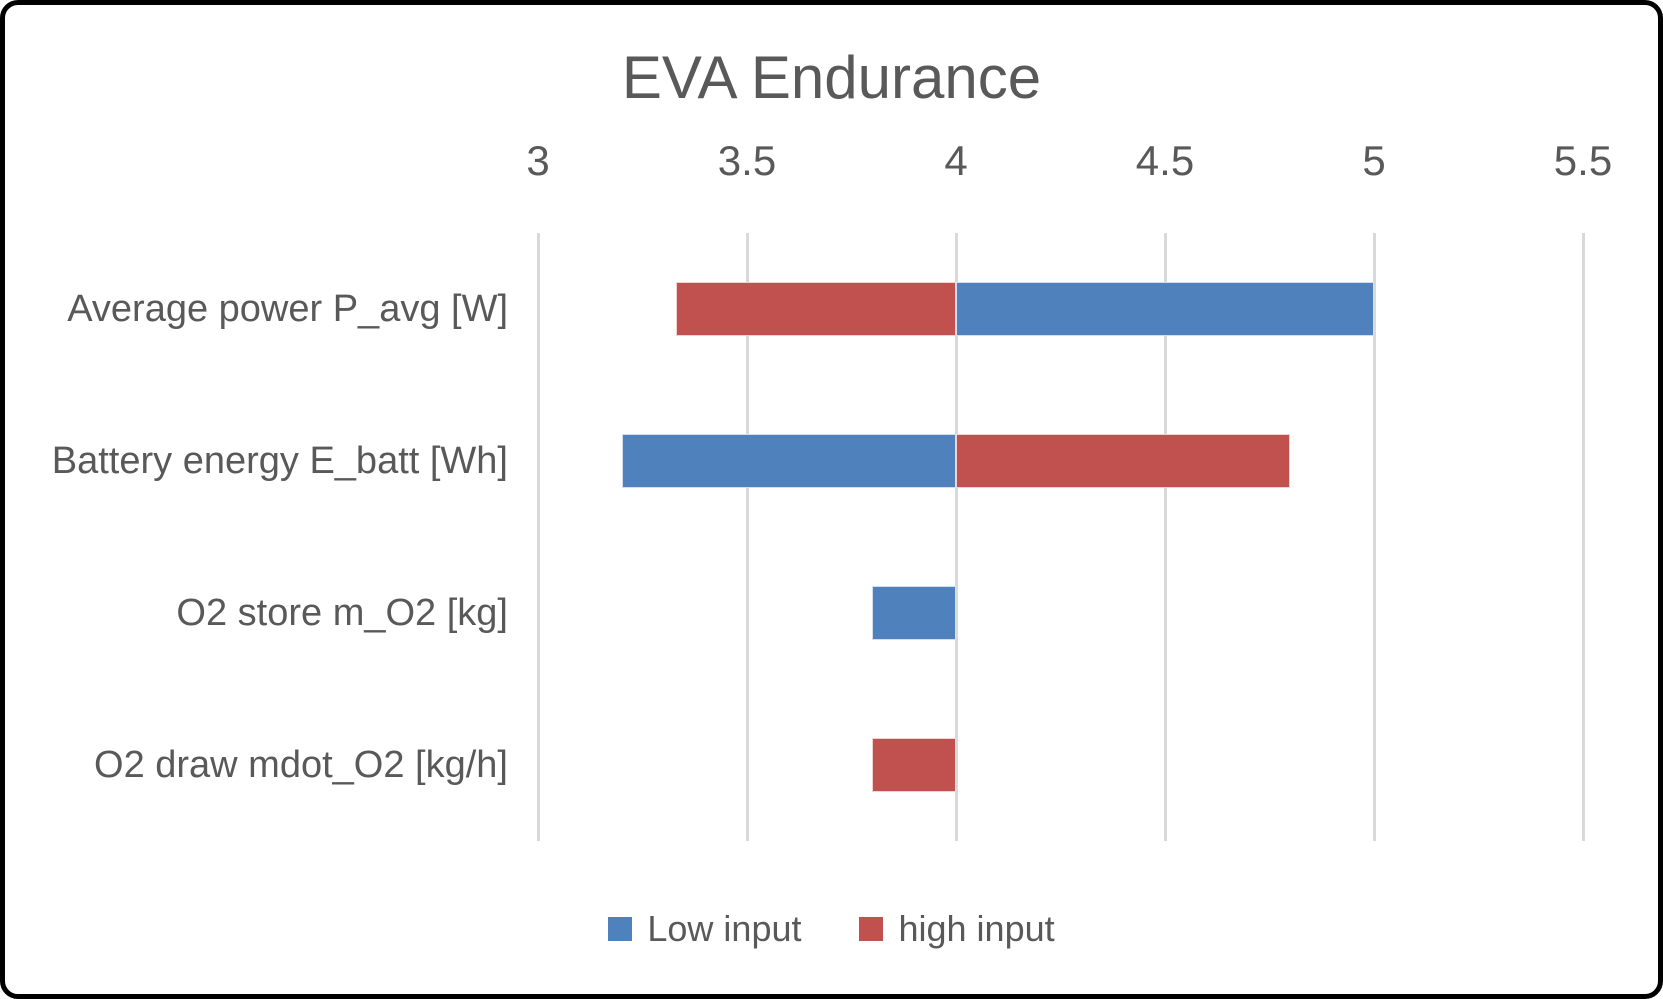 The width and height of the screenshot is (1663, 999). I want to click on gridline-x-5.5, so click(1583, 537).